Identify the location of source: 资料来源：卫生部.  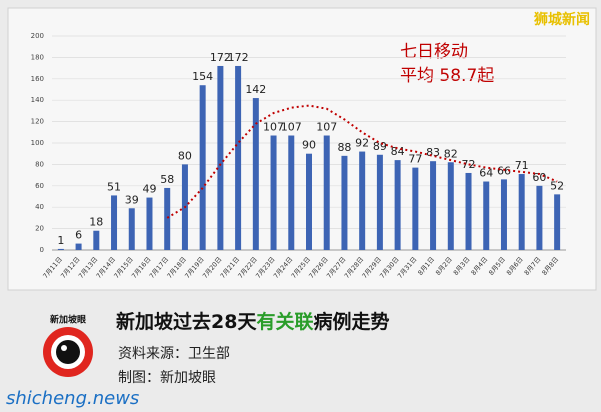
(174, 354).